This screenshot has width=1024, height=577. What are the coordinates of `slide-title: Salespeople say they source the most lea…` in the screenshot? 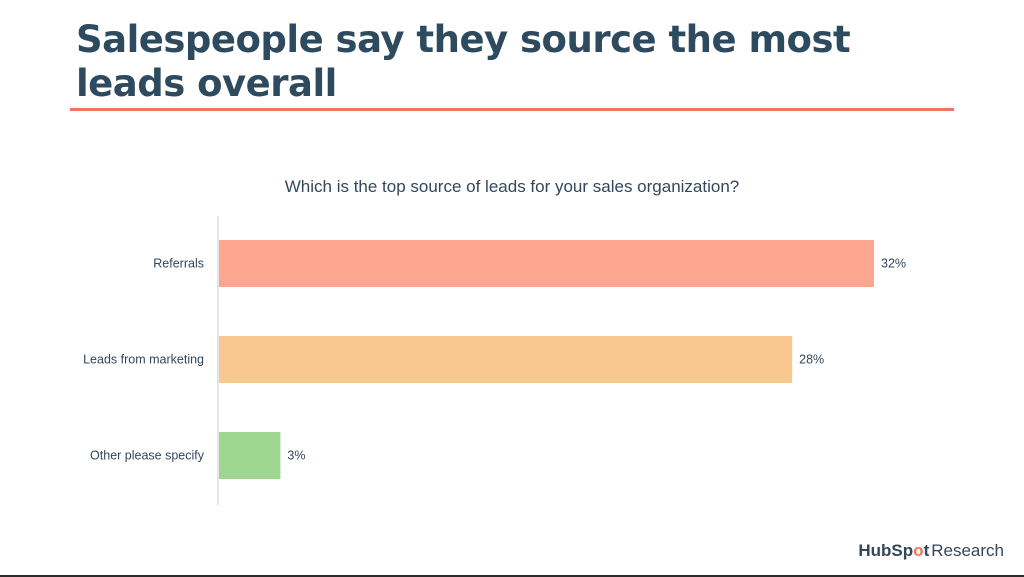 It's located at (463, 61).